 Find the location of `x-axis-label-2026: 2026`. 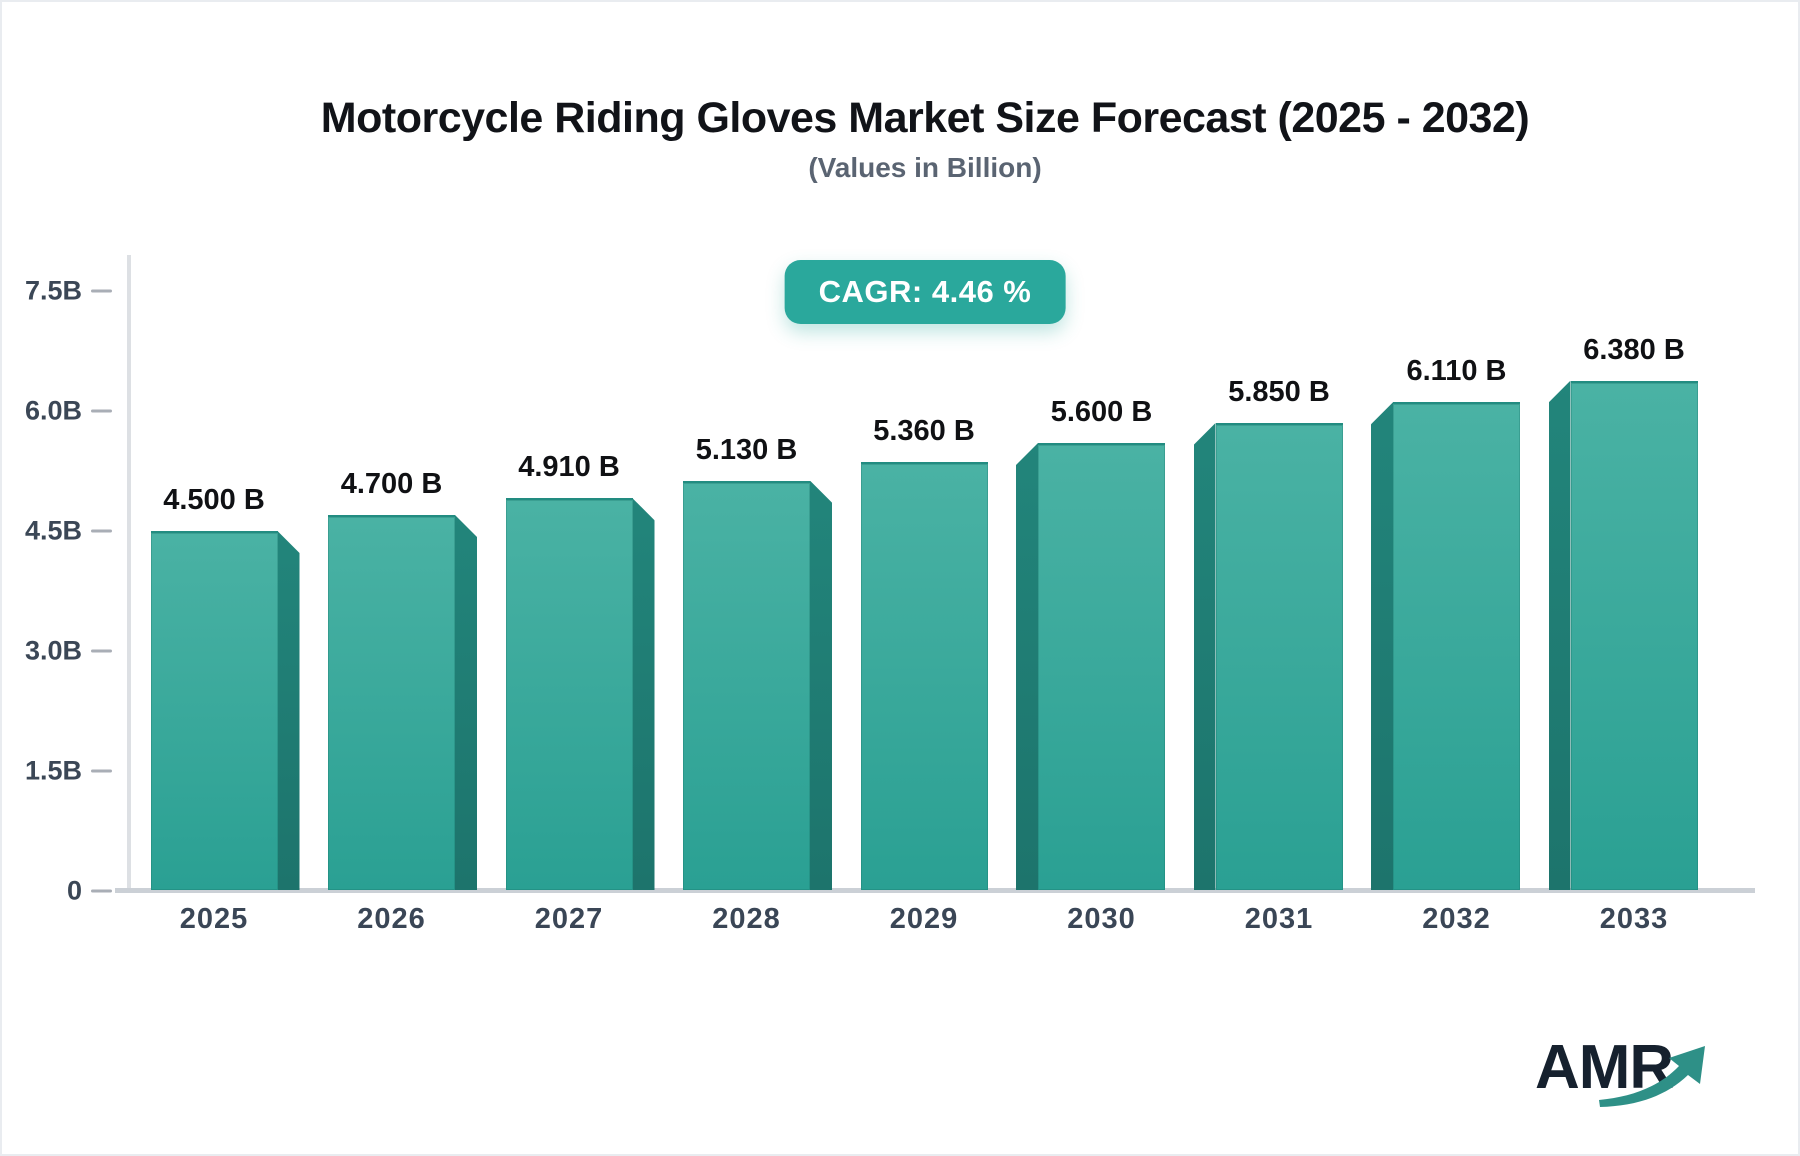

x-axis-label-2026: 2026 is located at coordinates (391, 919).